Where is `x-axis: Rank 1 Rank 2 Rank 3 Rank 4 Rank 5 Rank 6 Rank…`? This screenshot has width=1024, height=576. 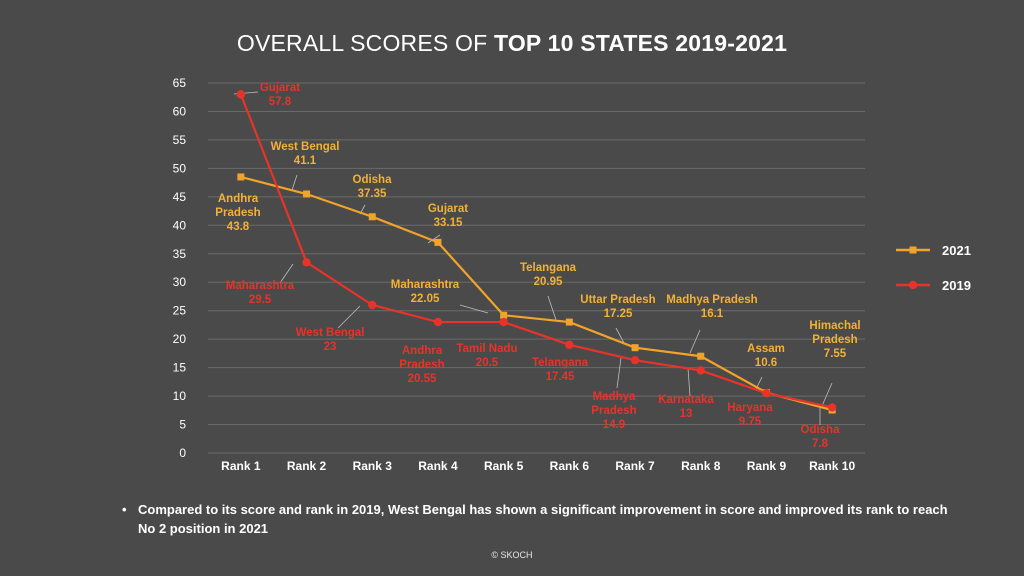 x-axis: Rank 1 Rank 2 Rank 3 Rank 4 Rank 5 Rank 6 Rank… is located at coordinates (538, 466).